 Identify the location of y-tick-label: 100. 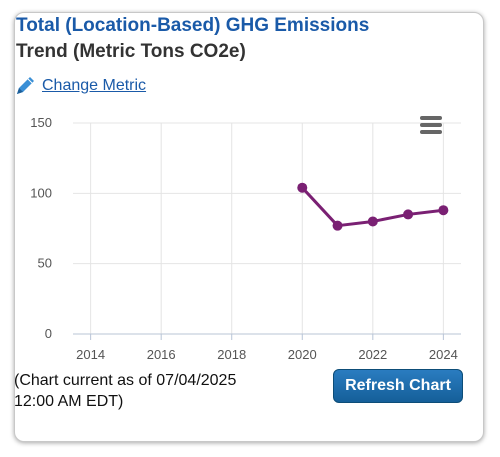
(41, 192).